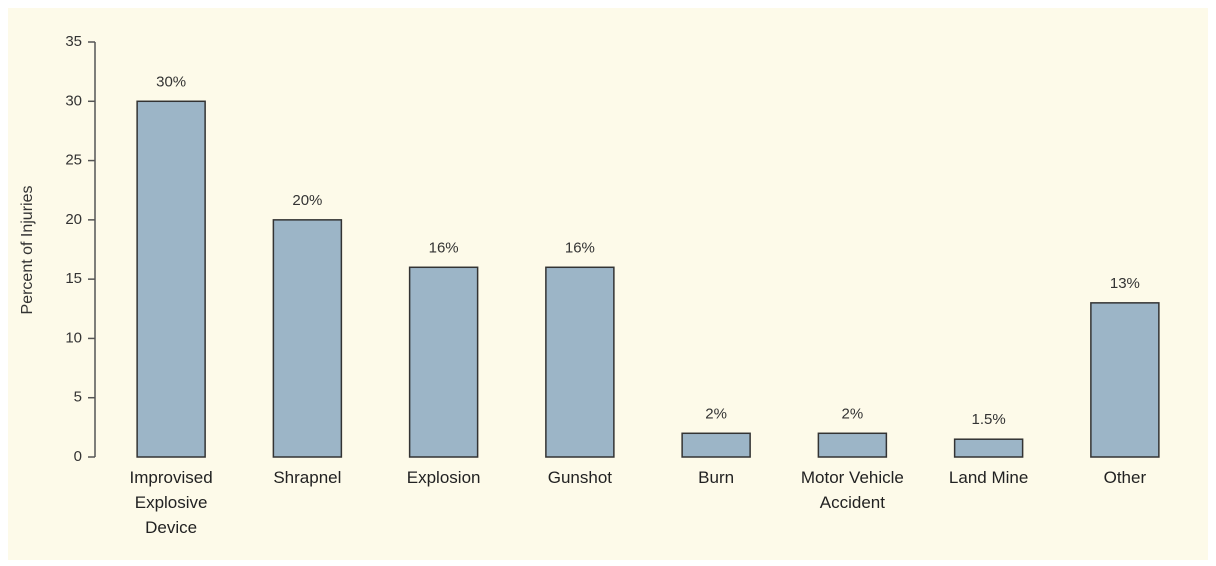  I want to click on x-tick-label: Explosion, so click(443, 477).